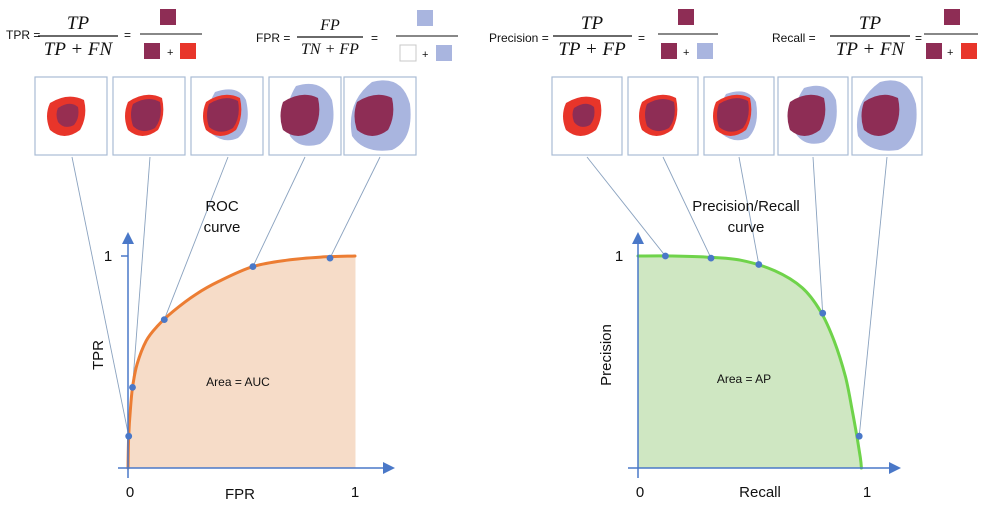  Describe the element at coordinates (744, 379) in the screenshot. I see `pr-area-label: Area = AP` at that location.